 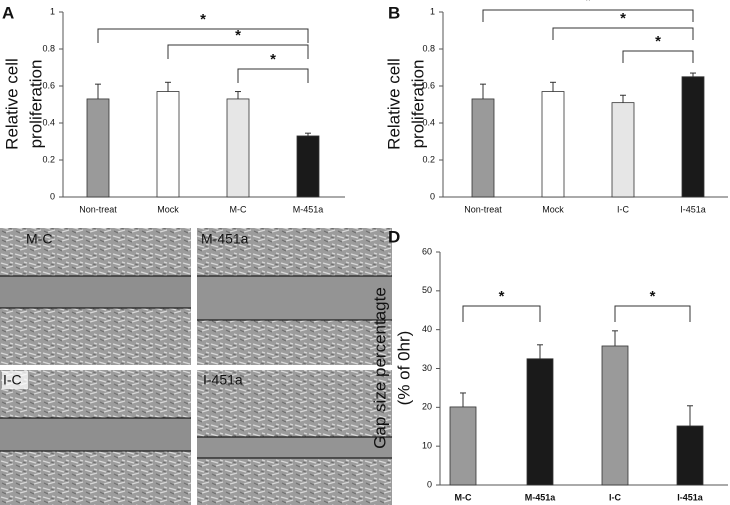 What do you see at coordinates (379, 368) in the screenshot?
I see `y-axis-label: Gap size percentagte` at bounding box center [379, 368].